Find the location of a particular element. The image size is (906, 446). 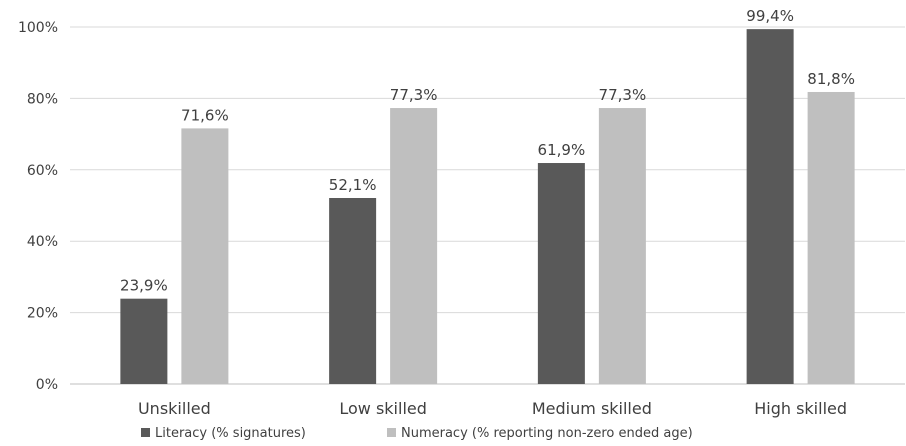

data-label: 23,9% is located at coordinates (144, 286).